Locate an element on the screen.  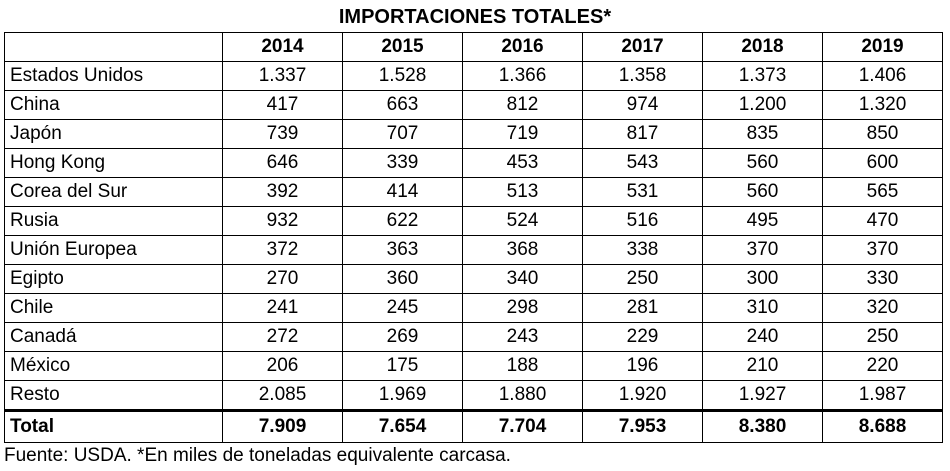
import-value: 1.320 is located at coordinates (882, 105).